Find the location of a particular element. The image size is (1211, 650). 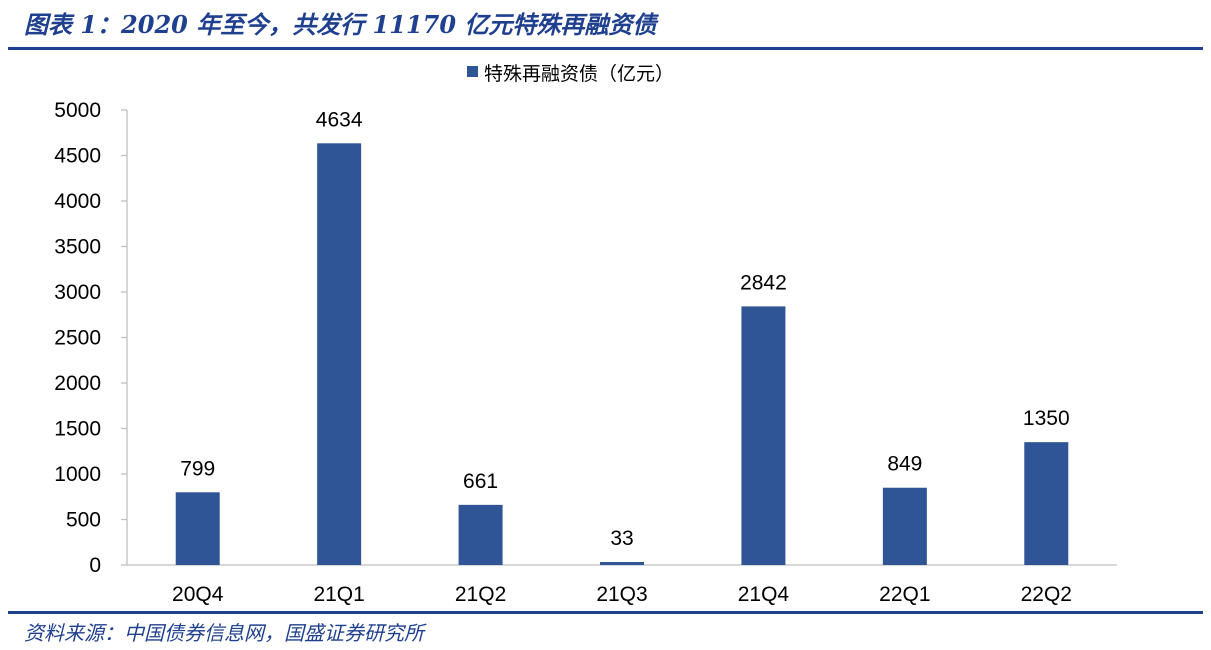

data-label: 1350 is located at coordinates (1046, 418).